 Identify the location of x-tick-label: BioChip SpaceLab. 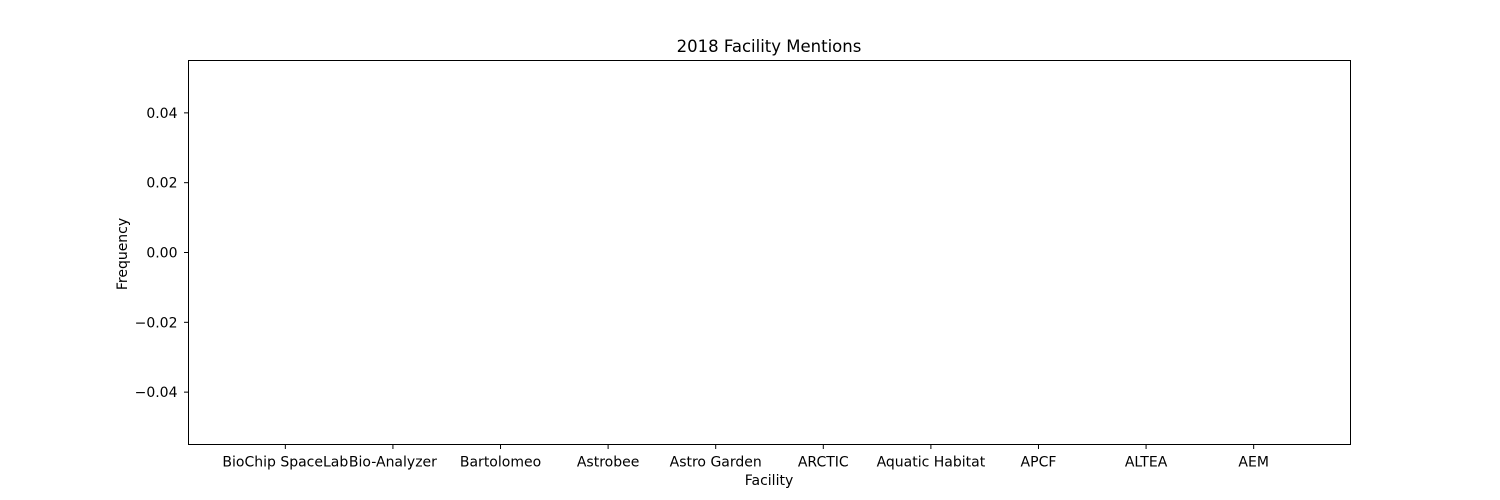
(285, 463).